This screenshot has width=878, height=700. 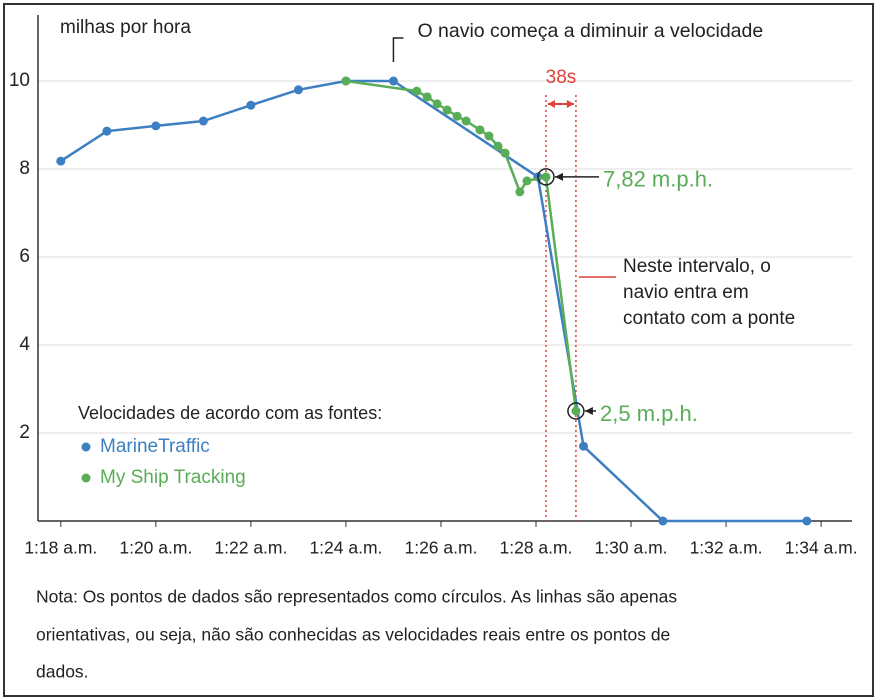 I want to click on interval-label: 38s, so click(x=561, y=77).